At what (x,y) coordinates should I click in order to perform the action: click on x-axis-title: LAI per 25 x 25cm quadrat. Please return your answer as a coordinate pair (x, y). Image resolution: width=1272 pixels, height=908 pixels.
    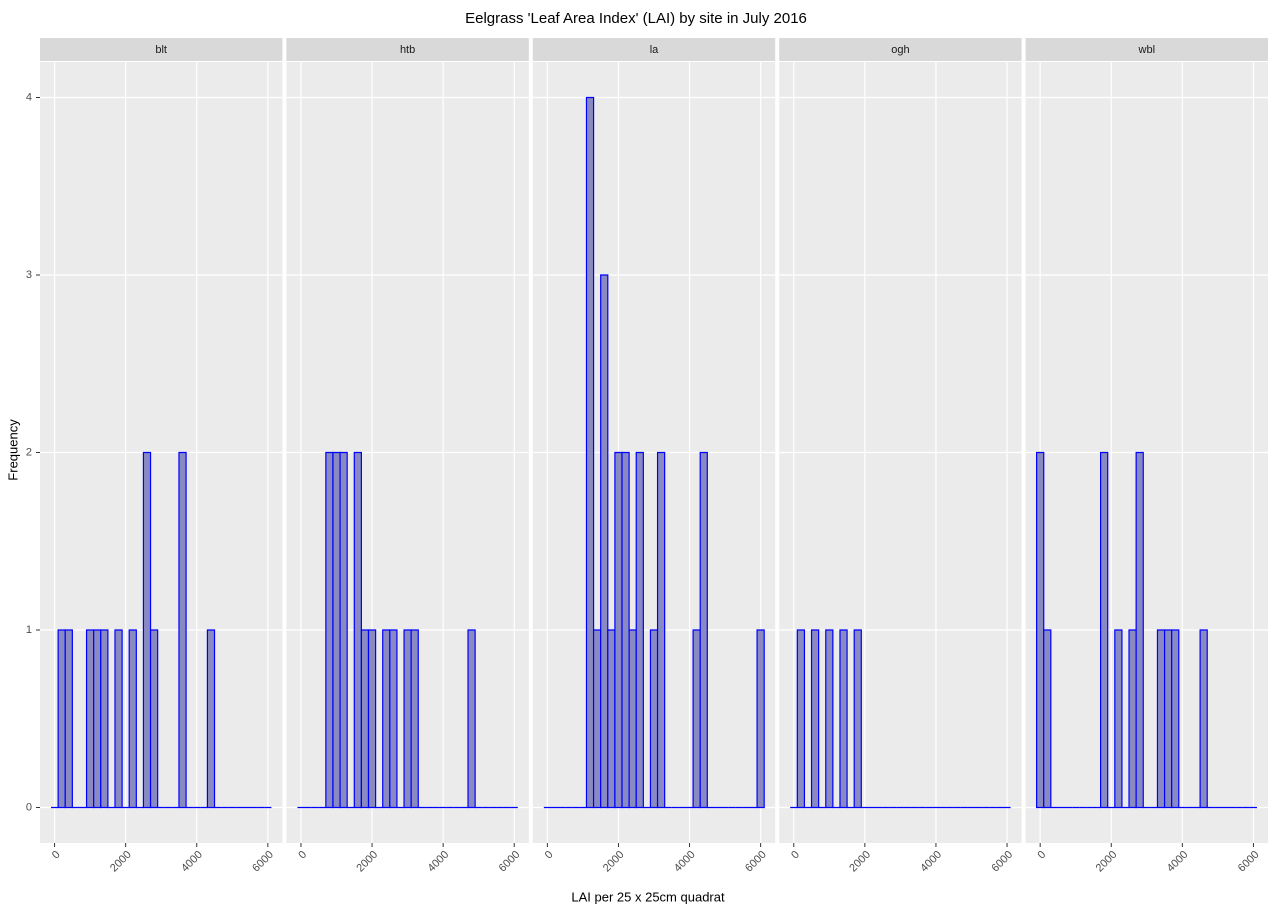
    Looking at the image, I should click on (648, 896).